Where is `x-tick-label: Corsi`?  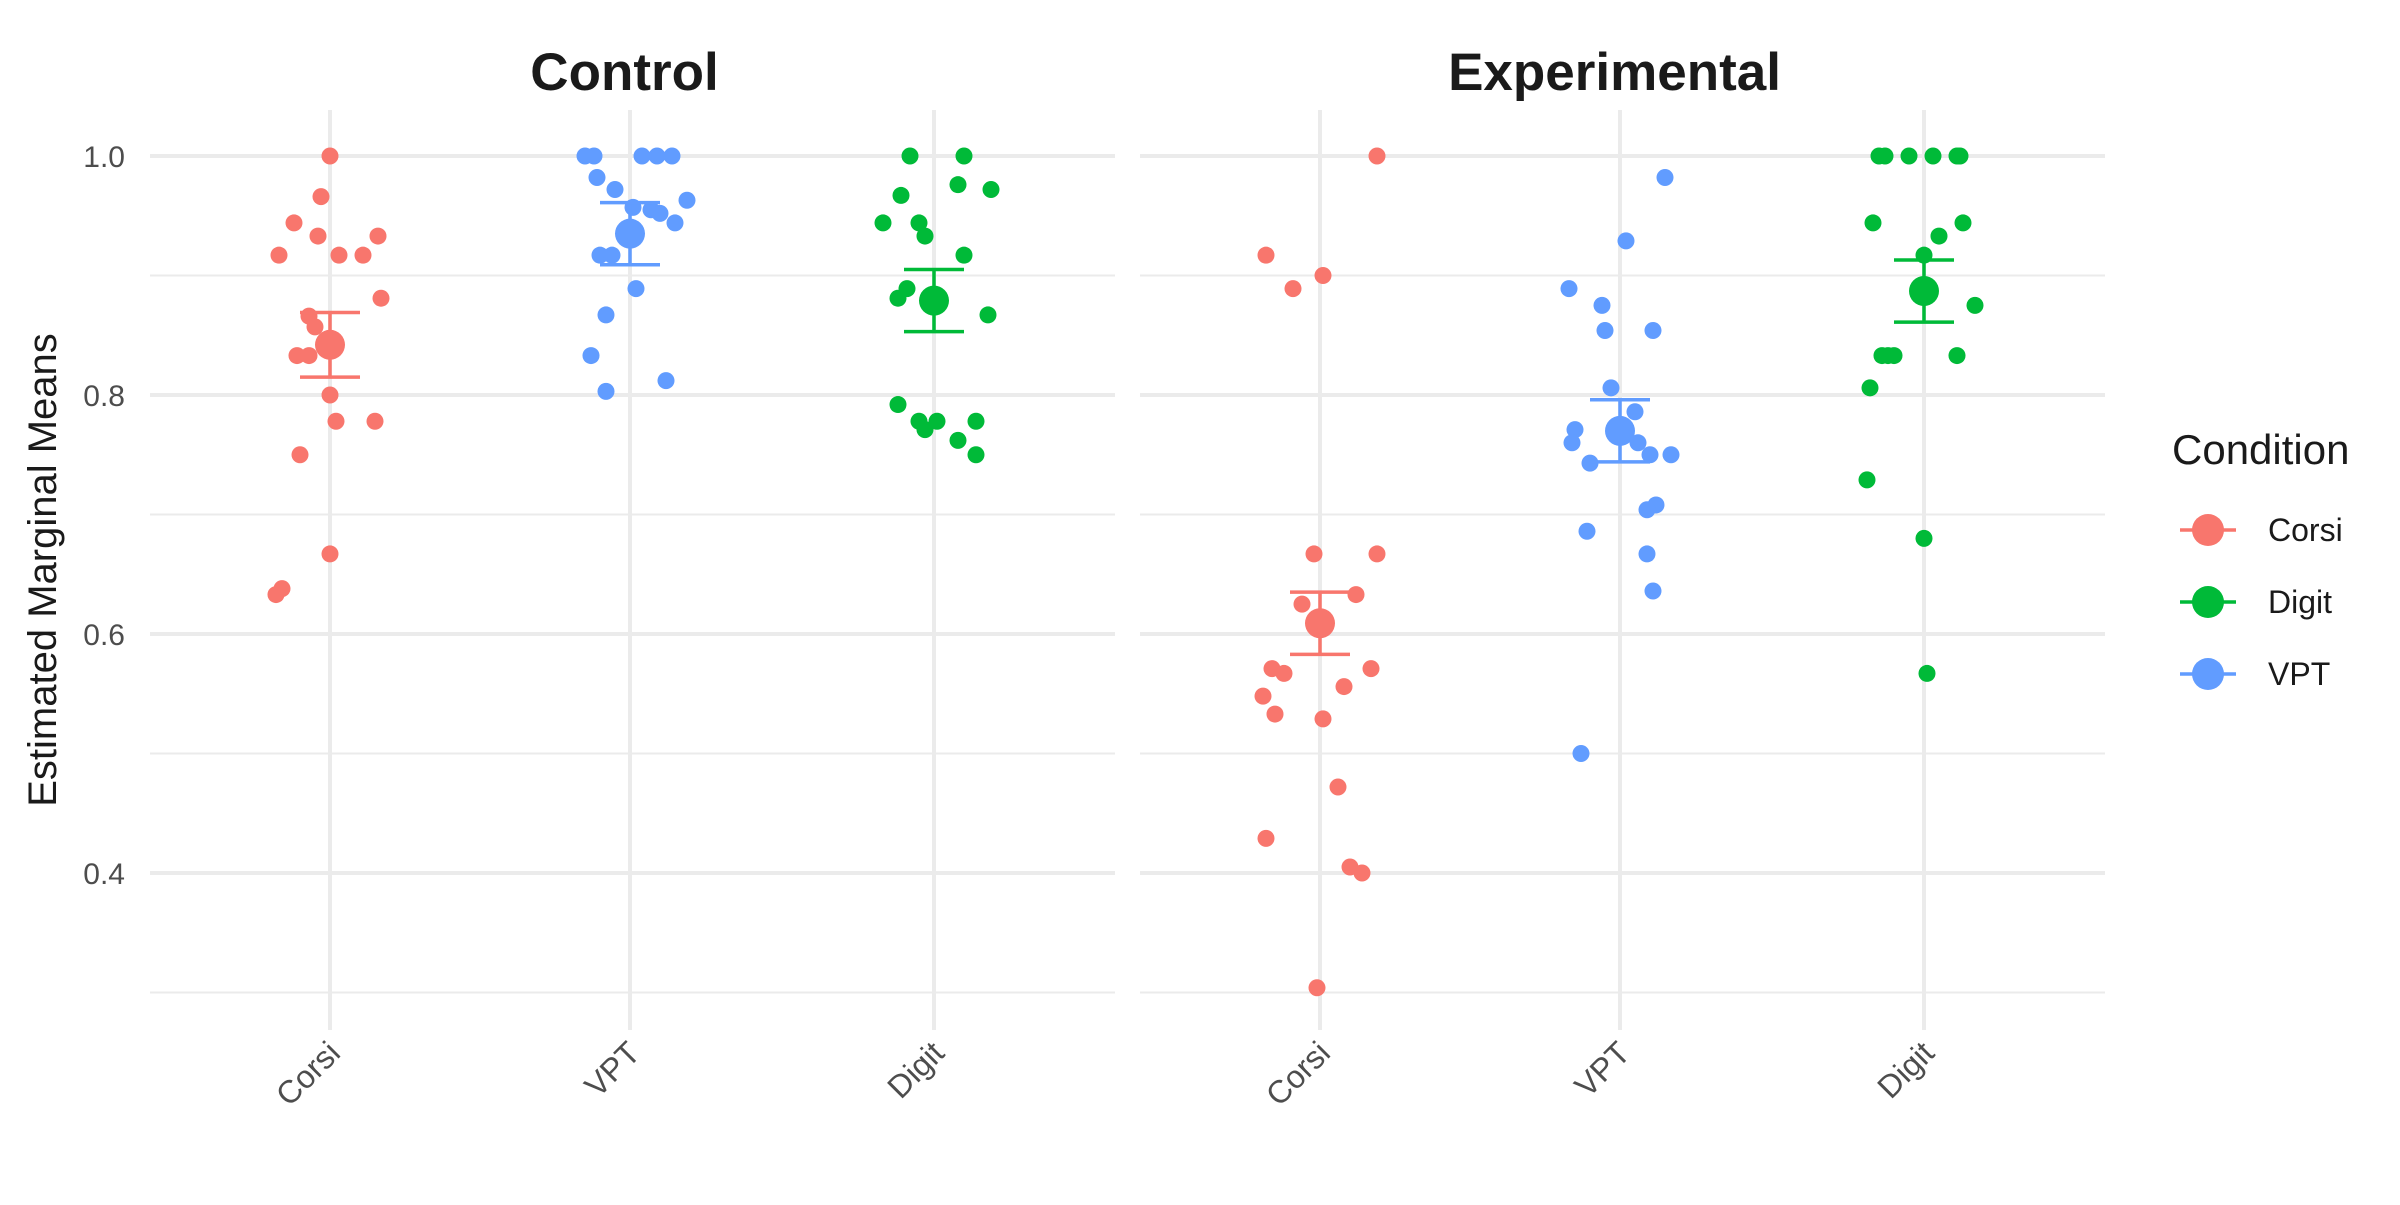
x-tick-label: Corsi is located at coordinates (1298, 1073).